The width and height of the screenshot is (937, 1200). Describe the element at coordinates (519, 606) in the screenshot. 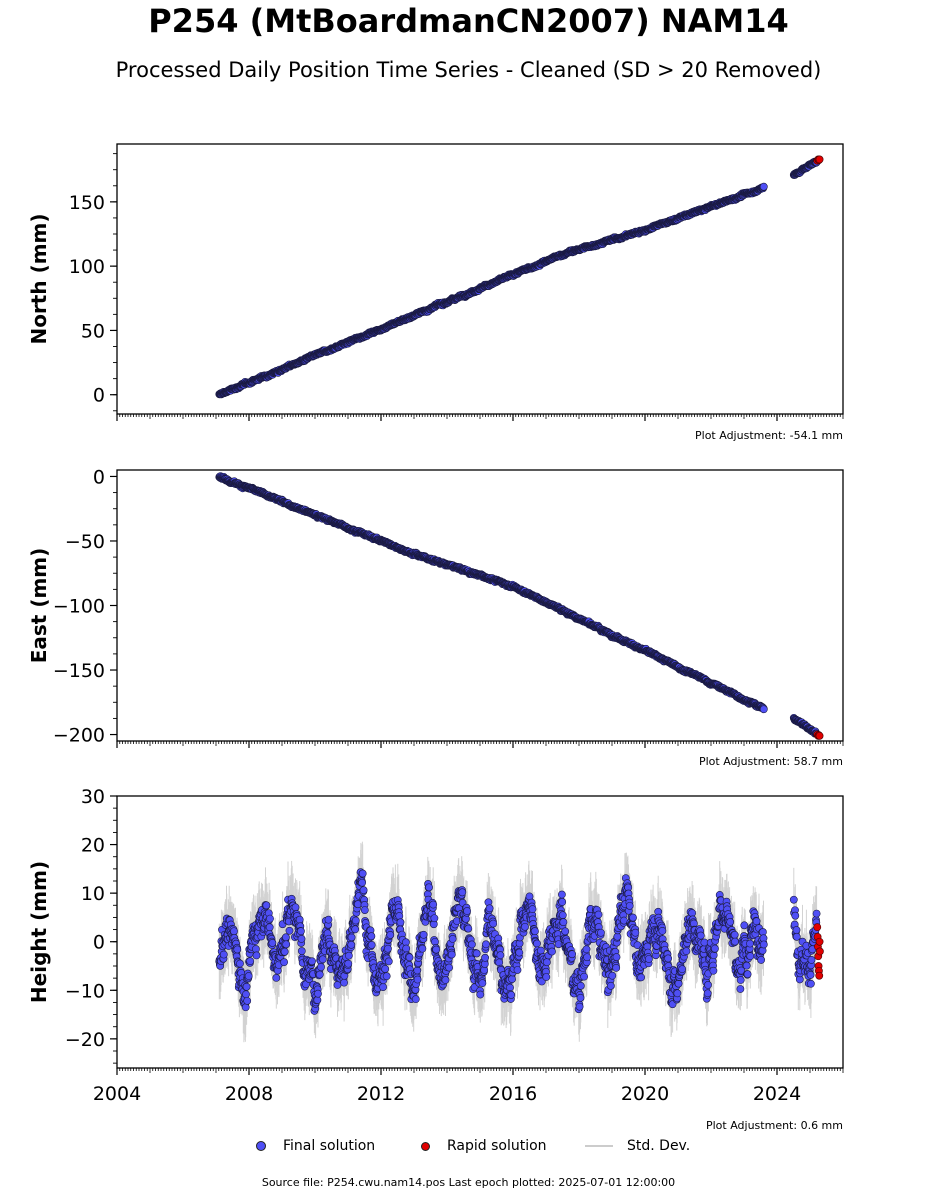

I see `east-plot-area` at that location.